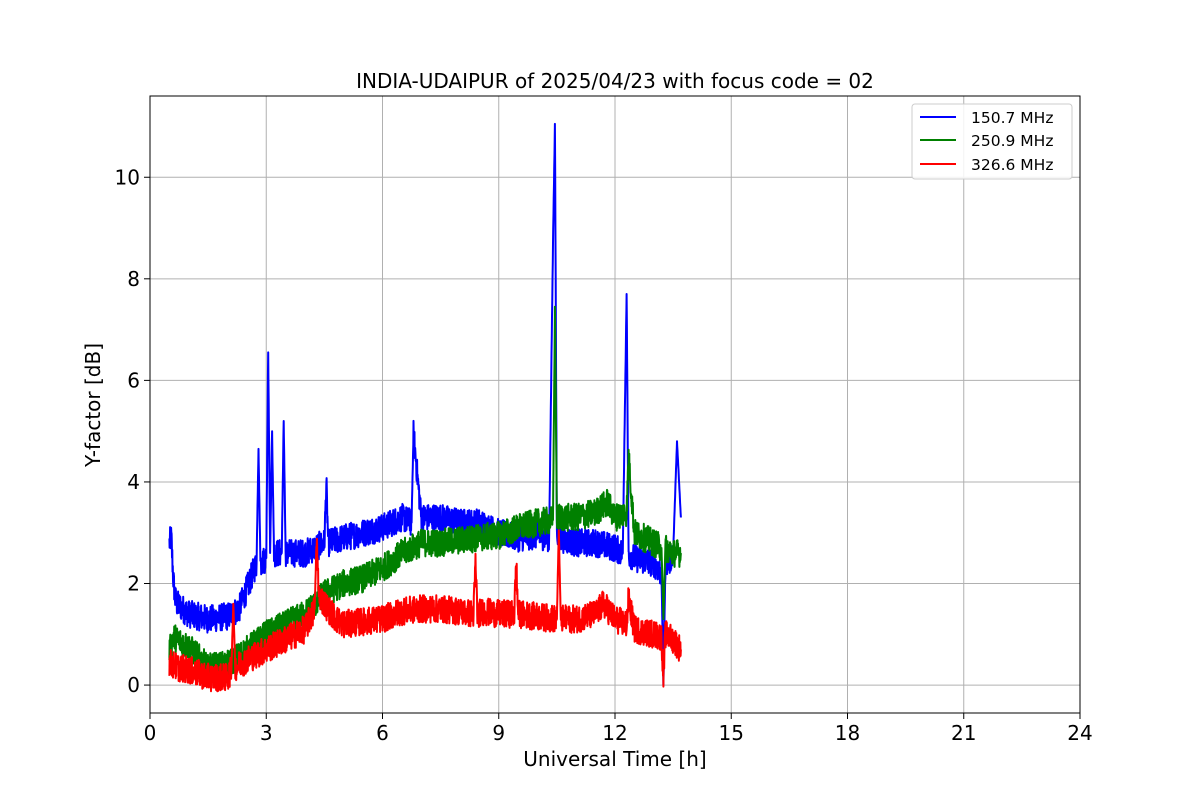 This screenshot has height=800, width=1200. I want to click on legend-box, so click(992, 141).